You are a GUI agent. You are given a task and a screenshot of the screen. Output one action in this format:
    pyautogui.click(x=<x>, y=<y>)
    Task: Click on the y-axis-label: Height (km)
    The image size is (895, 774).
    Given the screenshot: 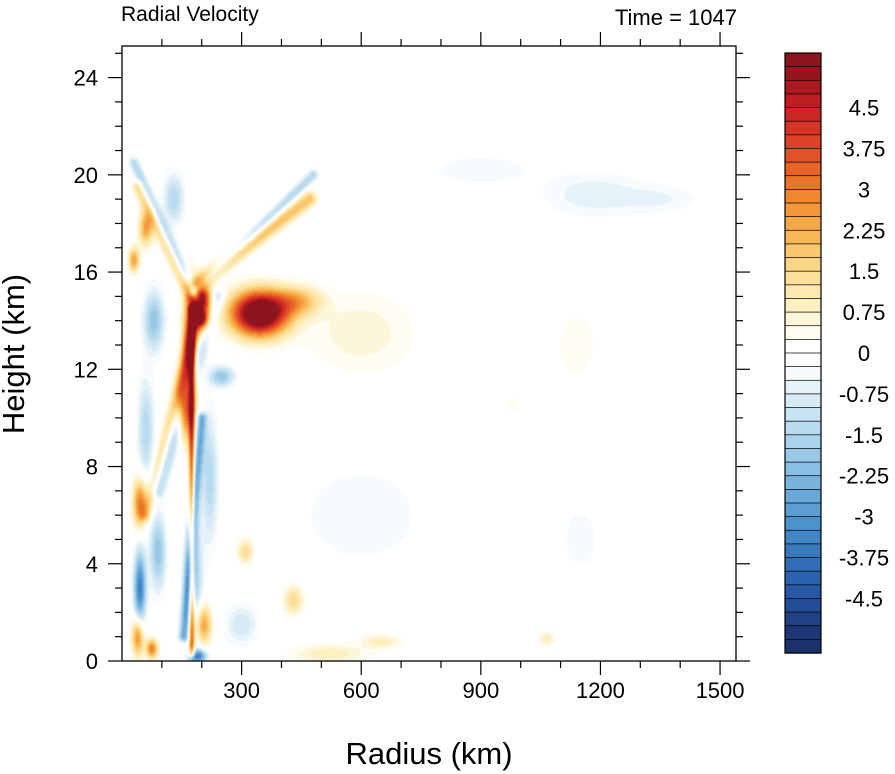 What is the action you would take?
    pyautogui.click(x=15, y=354)
    